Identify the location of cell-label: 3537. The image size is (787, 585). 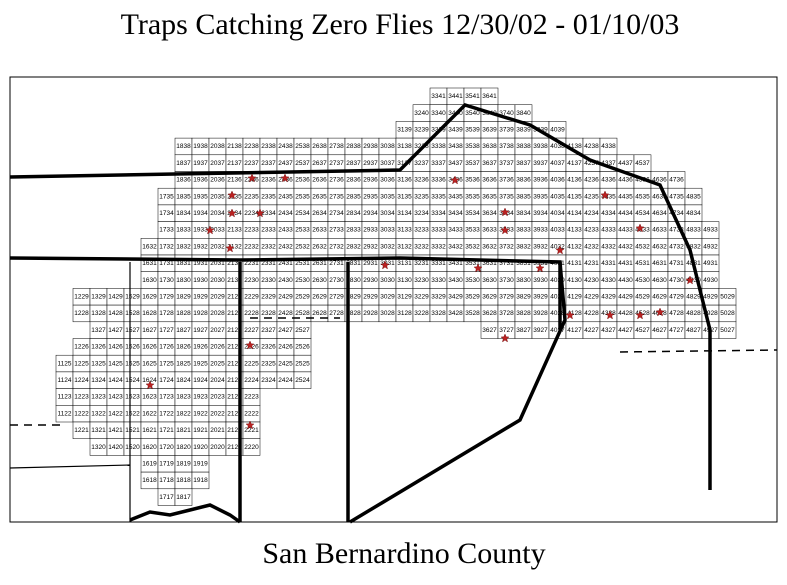
(472, 163).